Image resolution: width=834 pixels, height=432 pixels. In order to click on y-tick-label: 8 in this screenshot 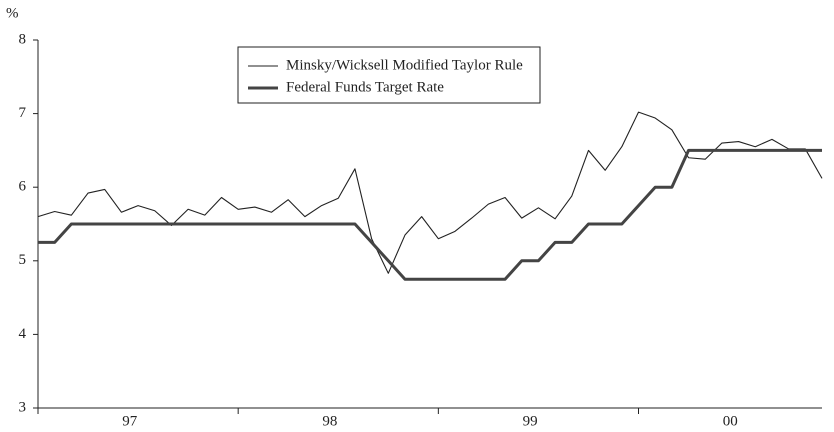, I will do `click(23, 39)`.